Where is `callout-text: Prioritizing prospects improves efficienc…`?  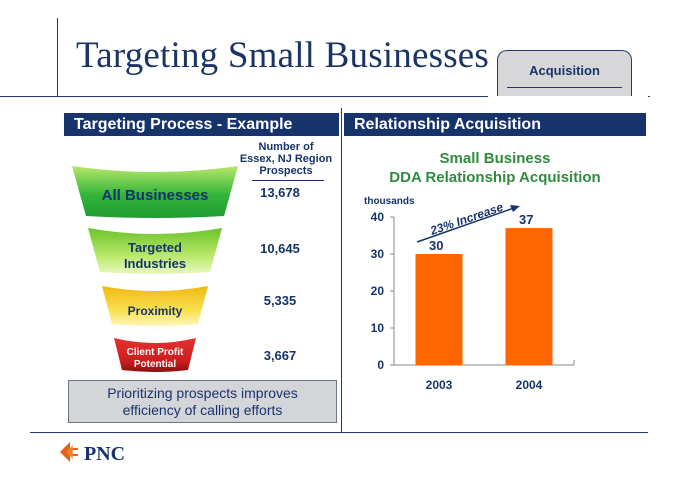 callout-text: Prioritizing prospects improves efficienc… is located at coordinates (202, 401).